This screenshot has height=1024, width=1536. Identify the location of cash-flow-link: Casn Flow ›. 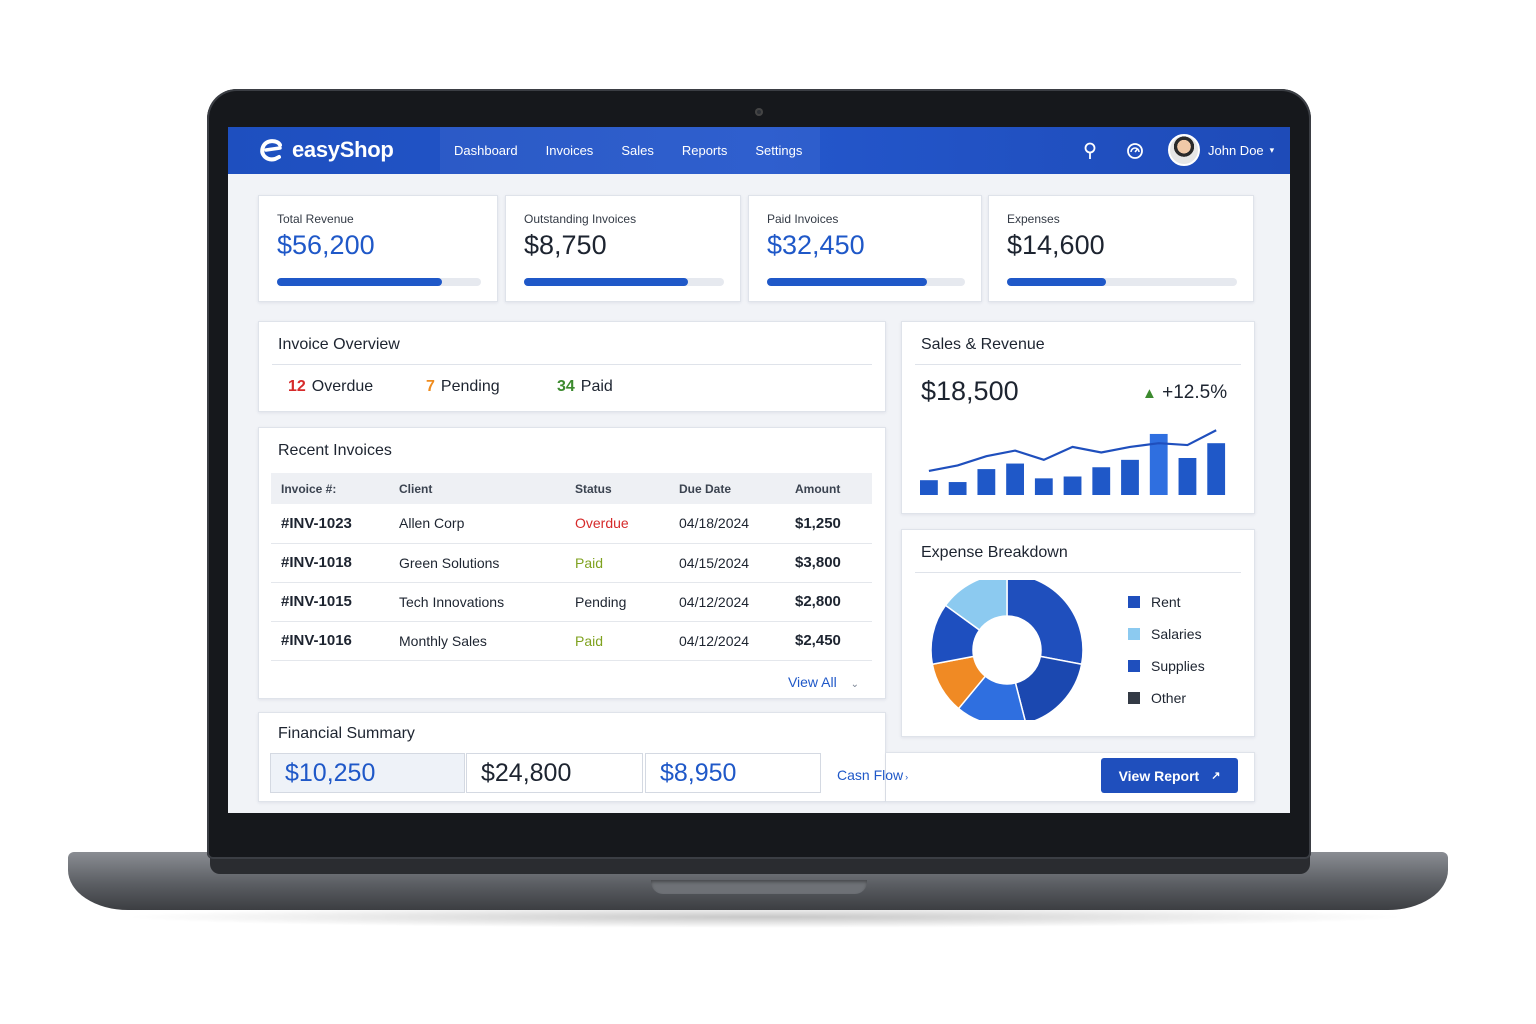
(872, 775).